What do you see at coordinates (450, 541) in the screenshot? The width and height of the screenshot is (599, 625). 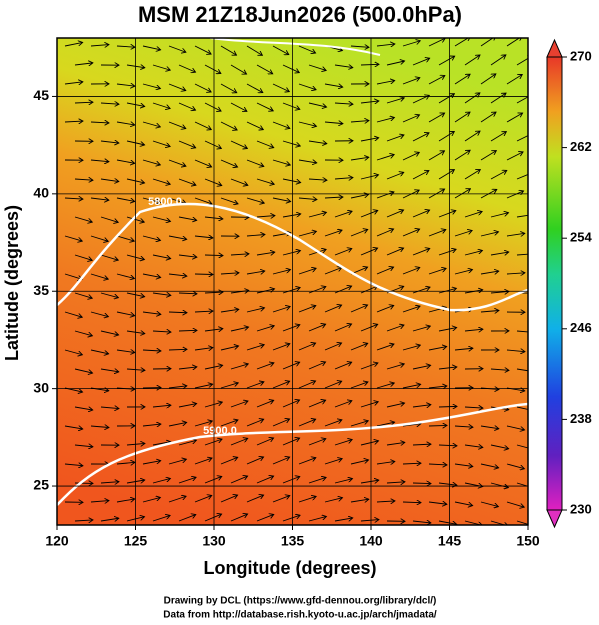 I see `x-tick-label: 145` at bounding box center [450, 541].